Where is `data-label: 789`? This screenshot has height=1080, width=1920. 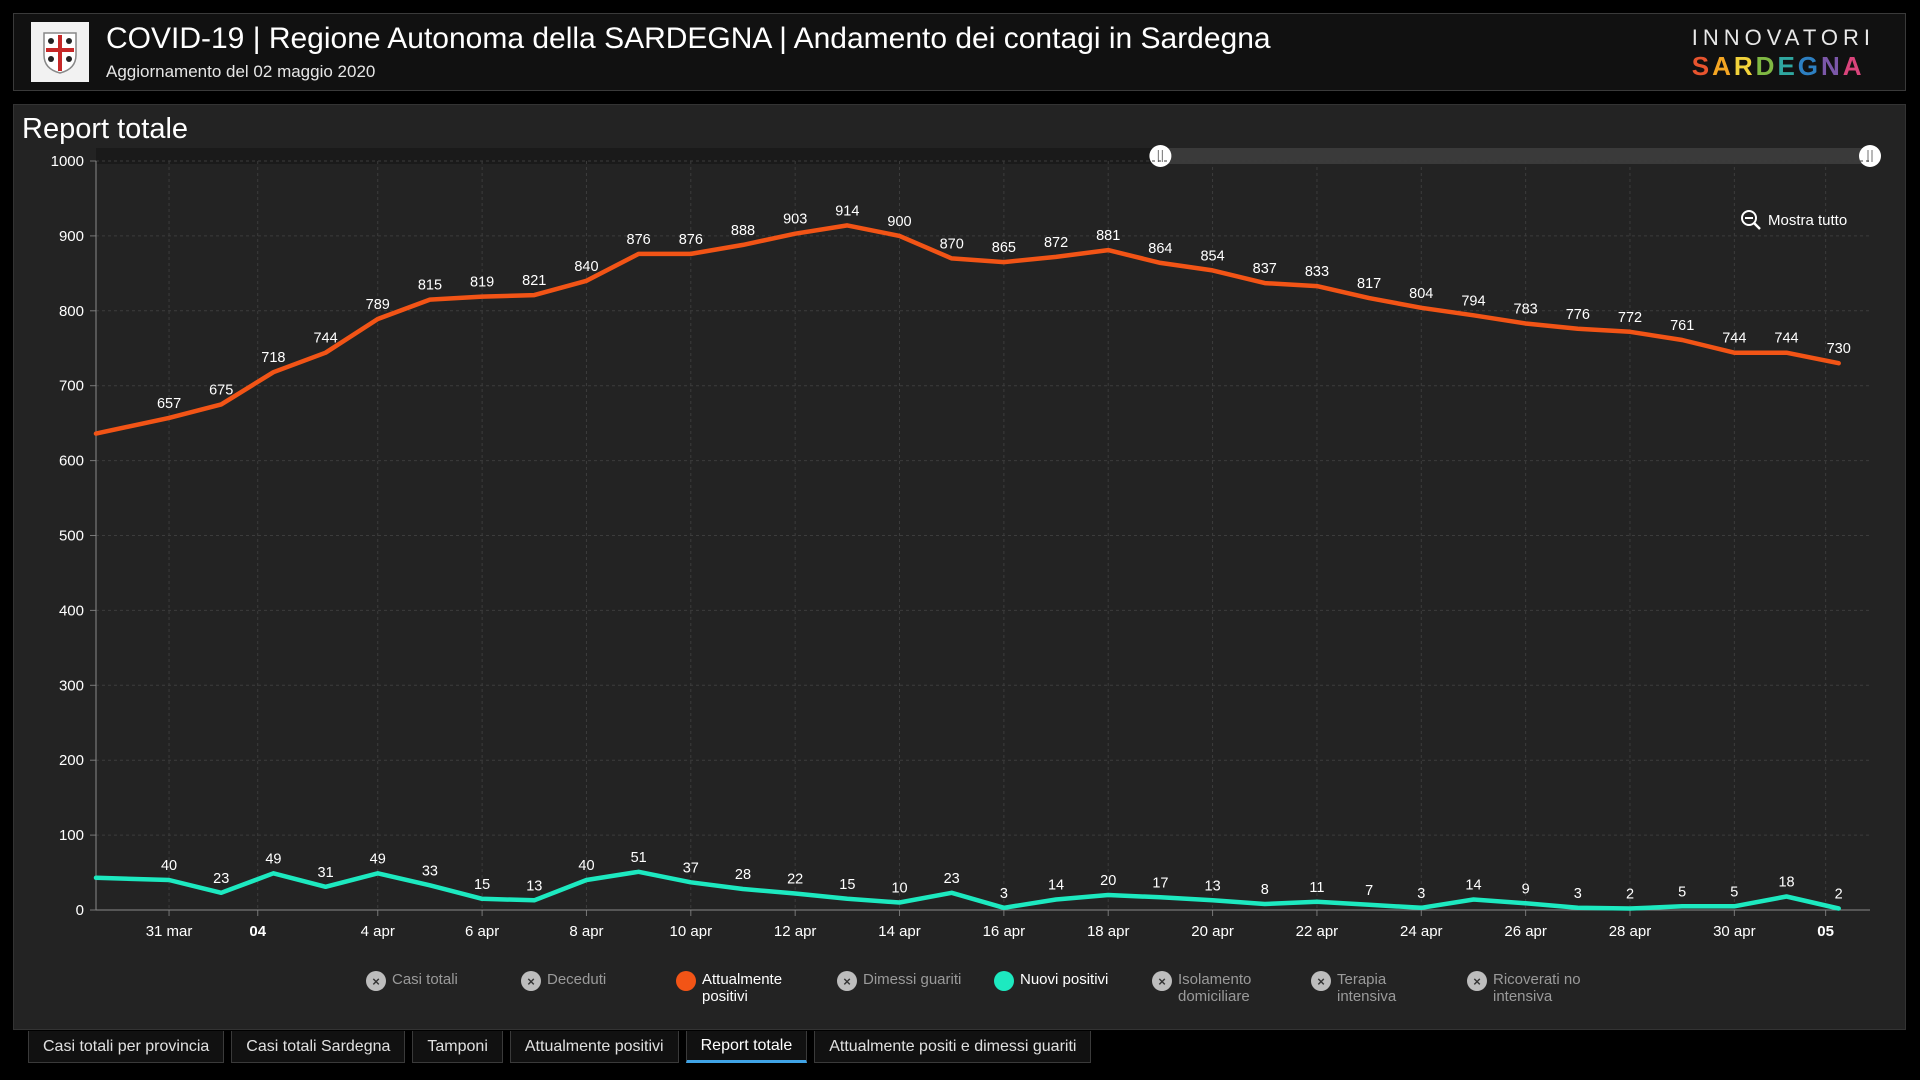
data-label: 789 is located at coordinates (378, 305).